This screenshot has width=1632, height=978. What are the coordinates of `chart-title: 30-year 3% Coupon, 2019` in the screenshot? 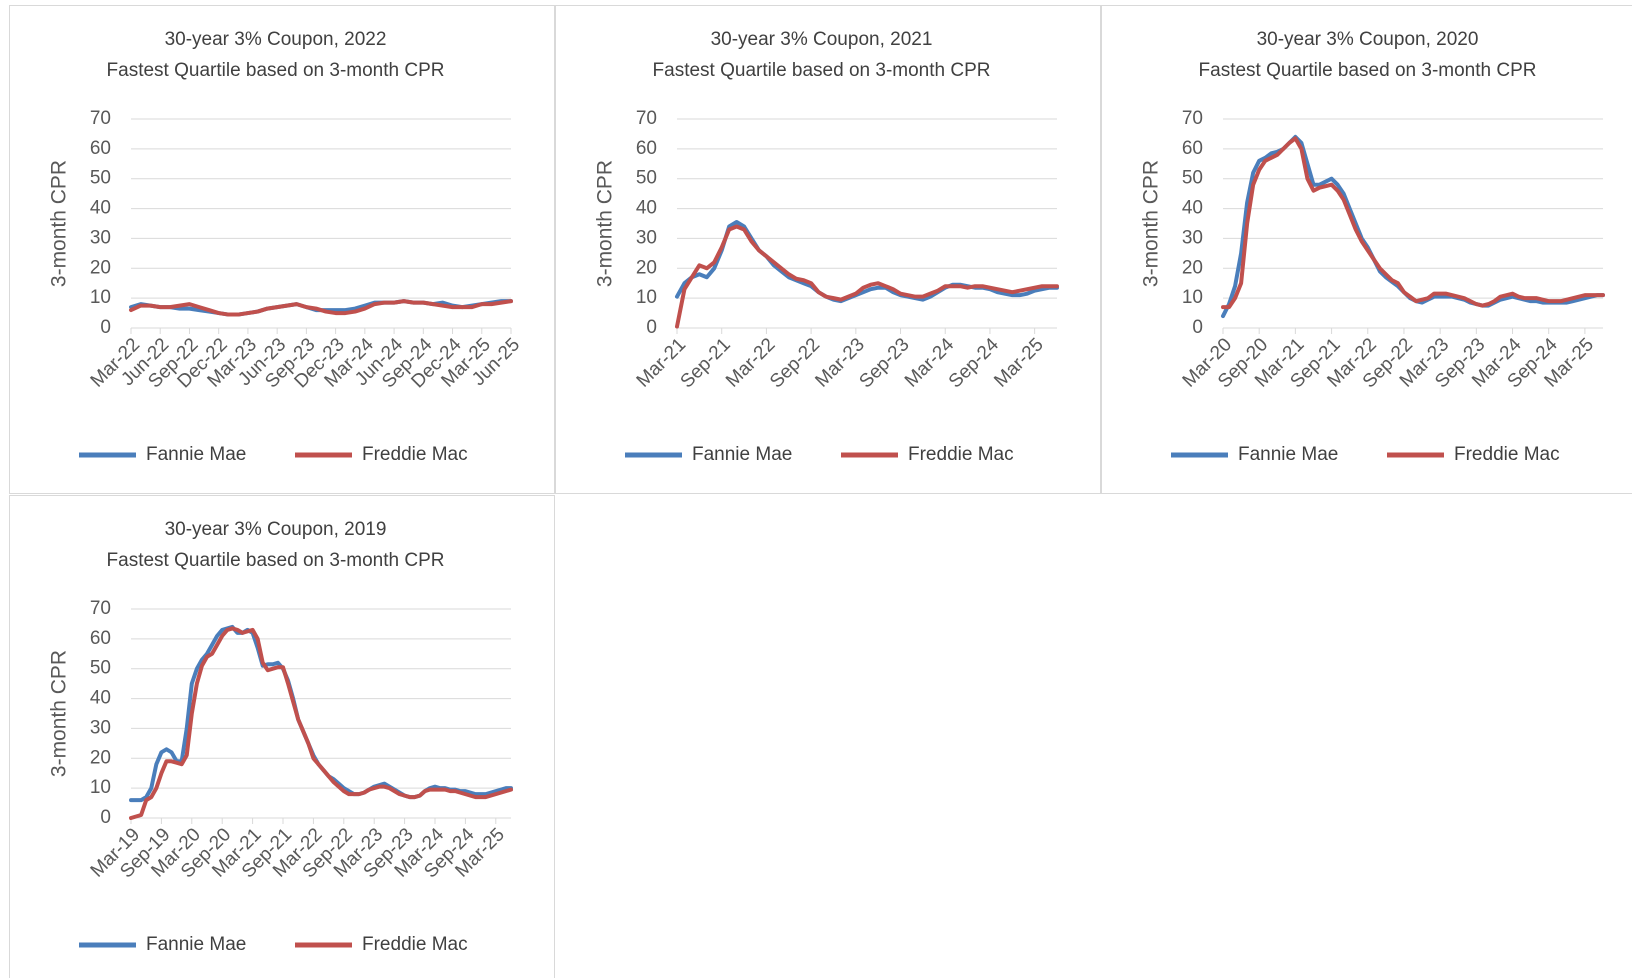 It's located at (276, 529).